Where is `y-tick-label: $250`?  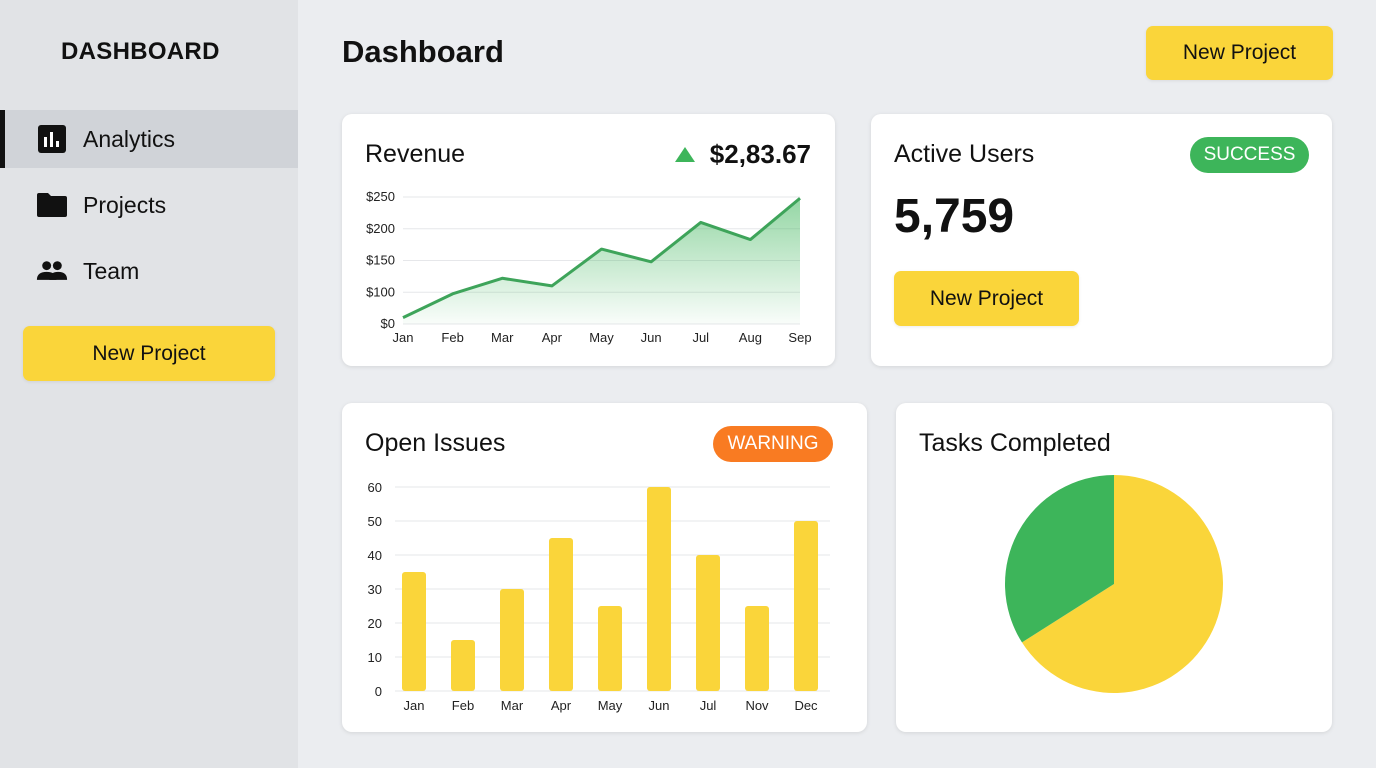
y-tick-label: $250 is located at coordinates (380, 196).